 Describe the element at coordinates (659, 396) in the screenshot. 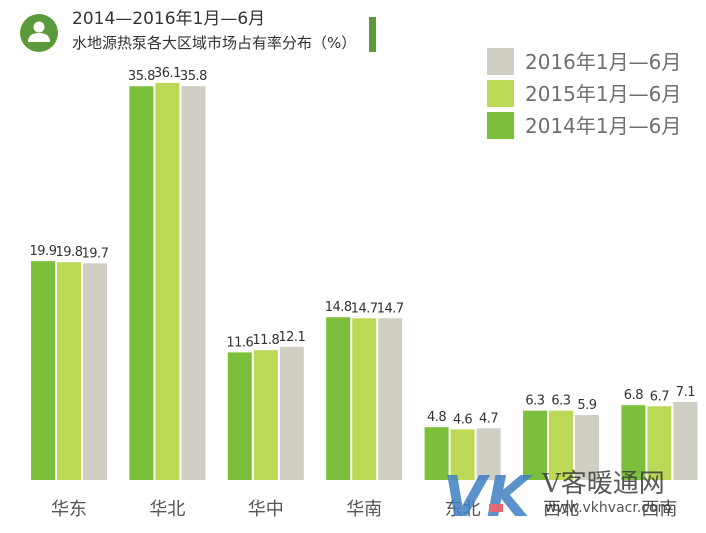

I see `value-label-6-1: 6.7` at that location.